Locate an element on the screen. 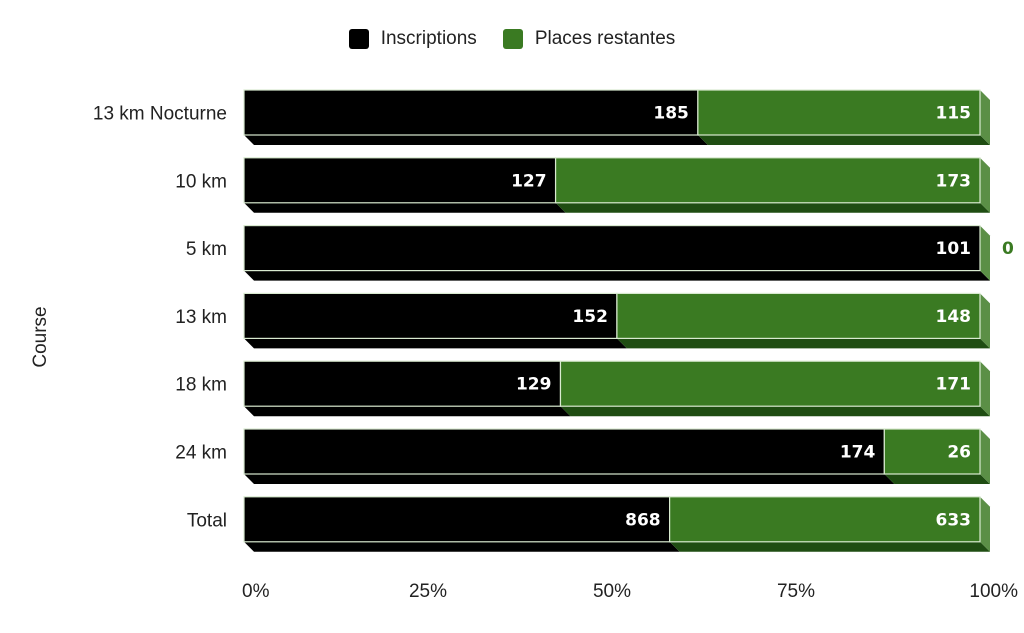 This screenshot has height=633, width=1024. y-tick-label: 10 km is located at coordinates (201, 181).